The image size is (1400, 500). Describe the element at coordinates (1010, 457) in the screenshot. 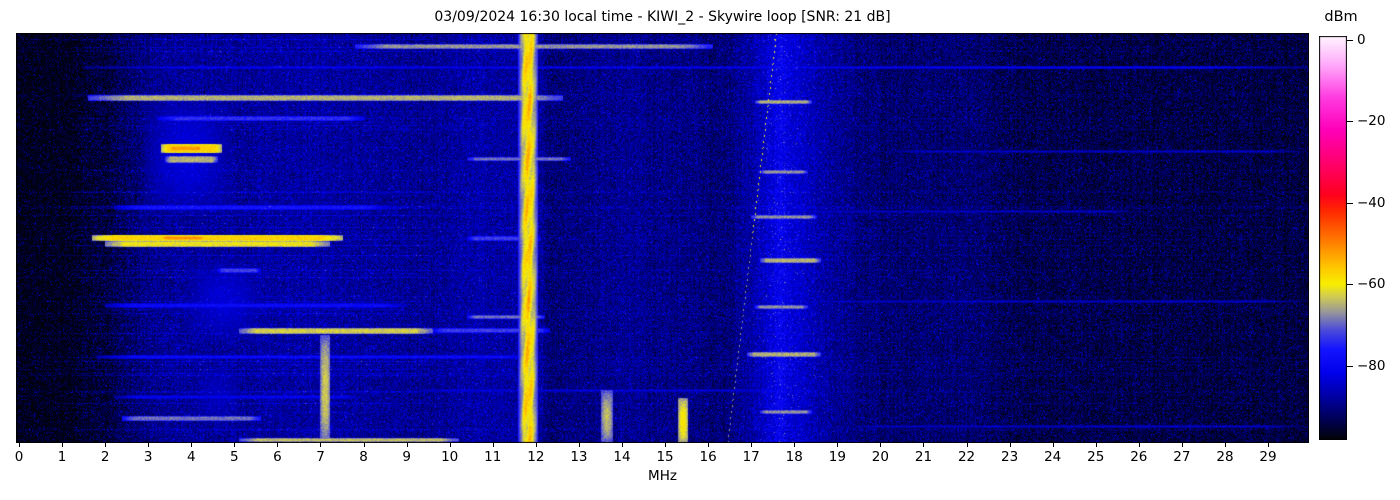

I see `x-tick-label: 23` at that location.